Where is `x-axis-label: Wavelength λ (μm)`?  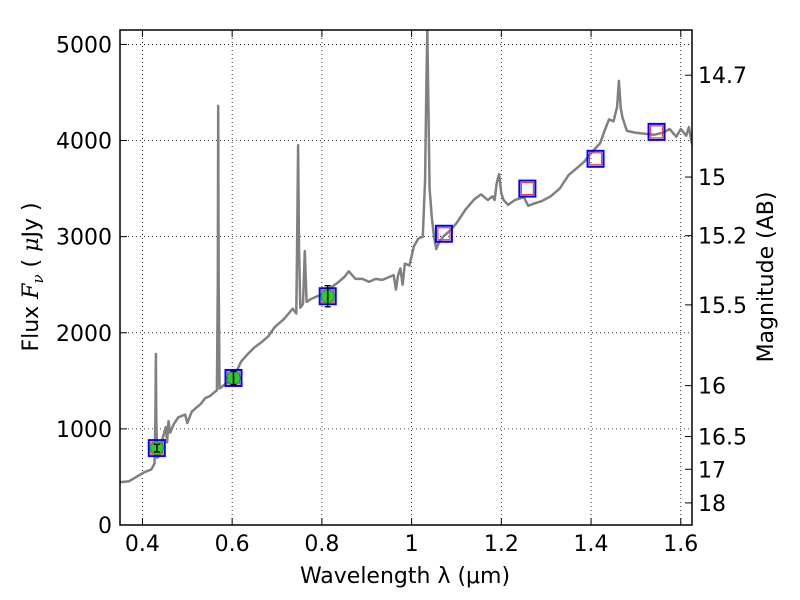 x-axis-label: Wavelength λ (μm) is located at coordinates (405, 576).